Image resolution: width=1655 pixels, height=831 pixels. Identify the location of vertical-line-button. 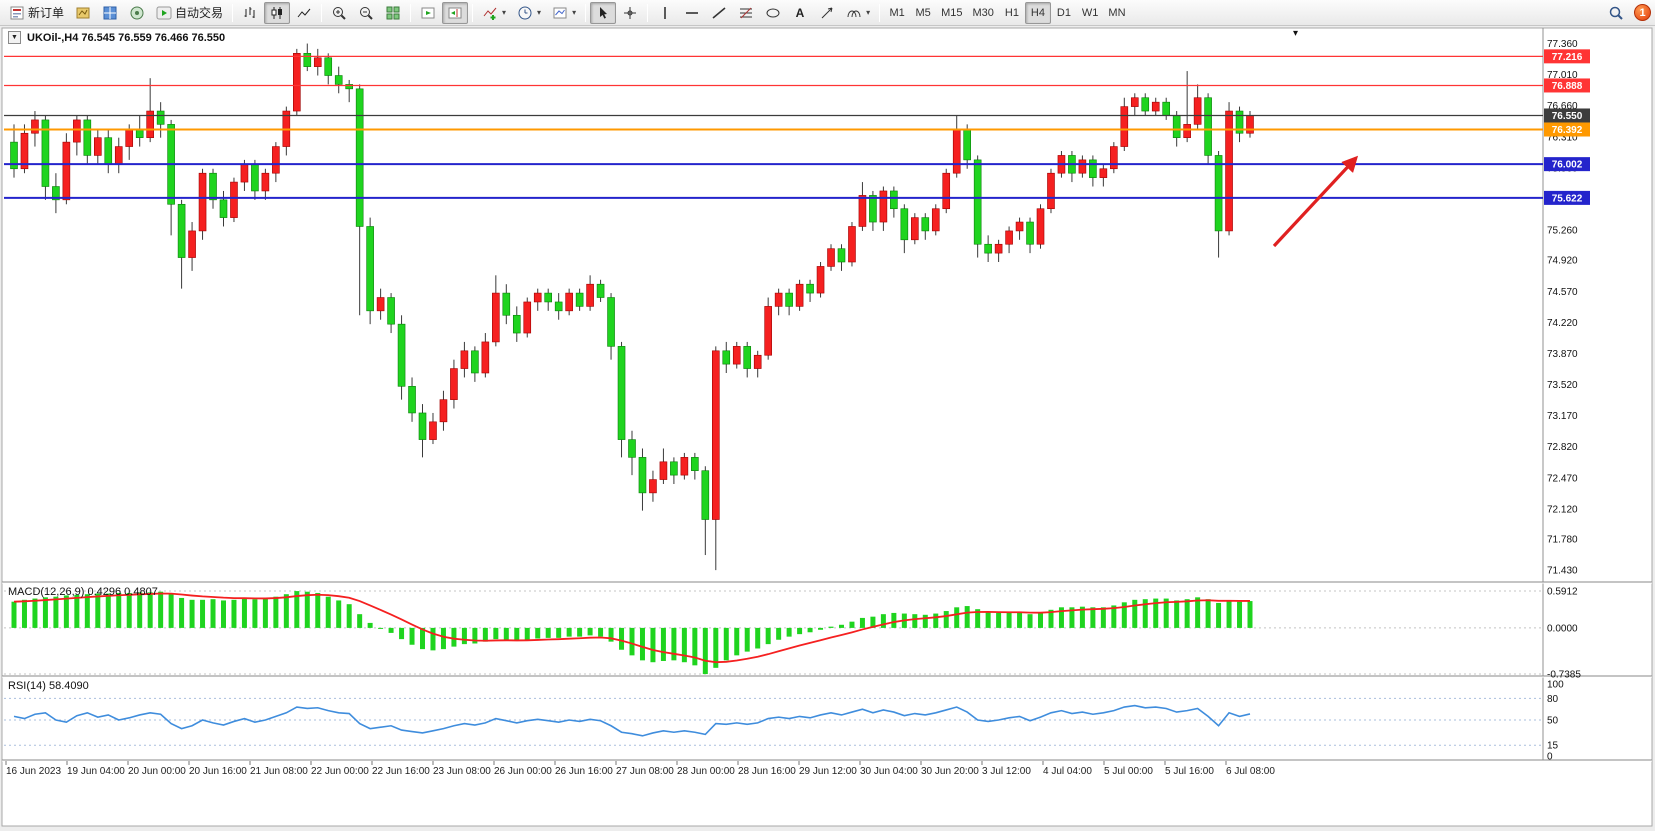
(665, 13).